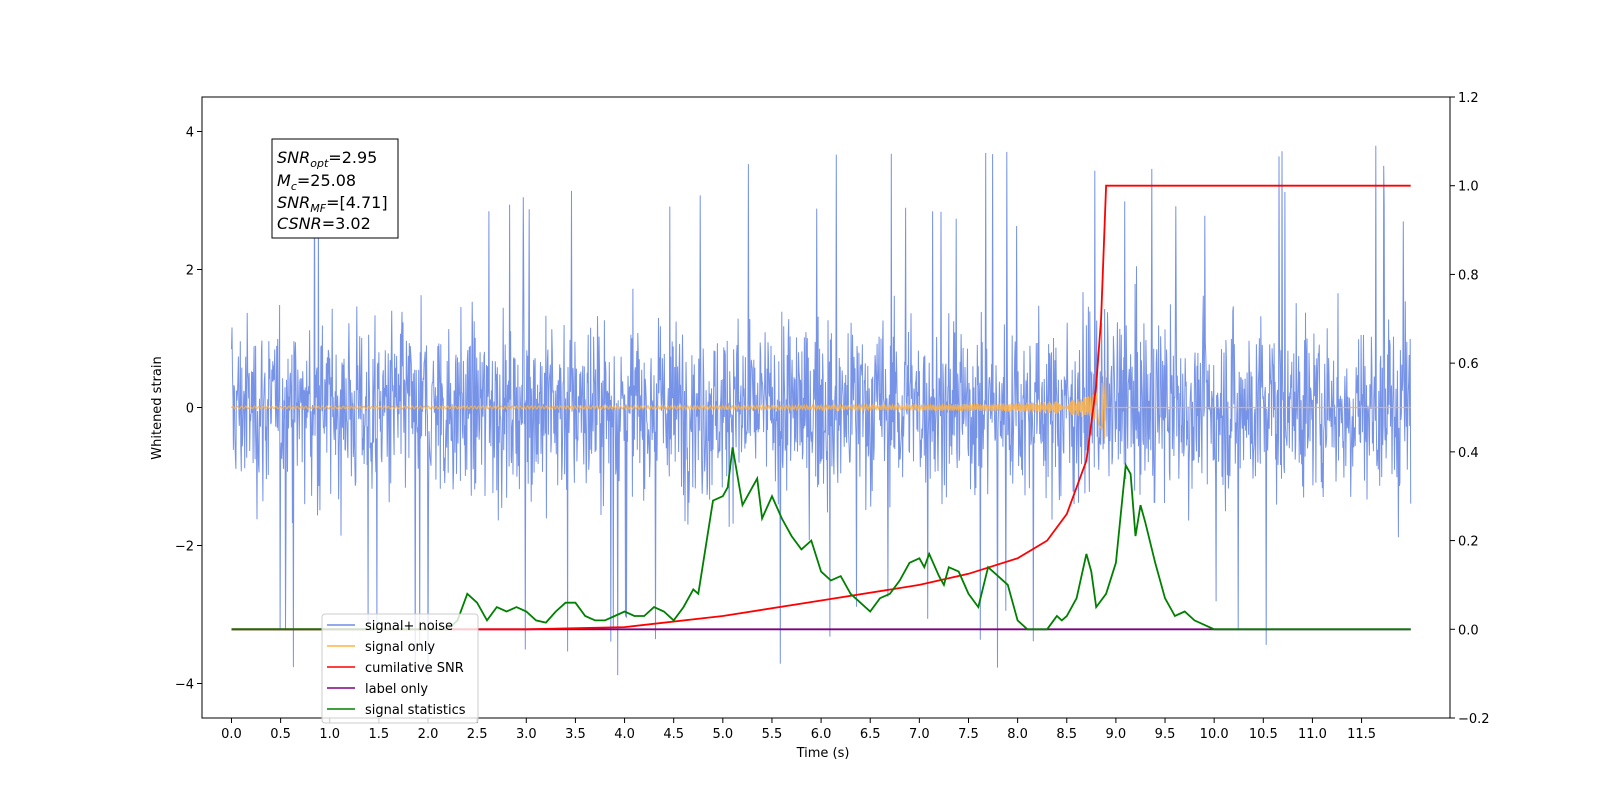 The width and height of the screenshot is (1600, 800). Describe the element at coordinates (1468, 453) in the screenshot. I see `y2-tick-label: 0.4` at that location.